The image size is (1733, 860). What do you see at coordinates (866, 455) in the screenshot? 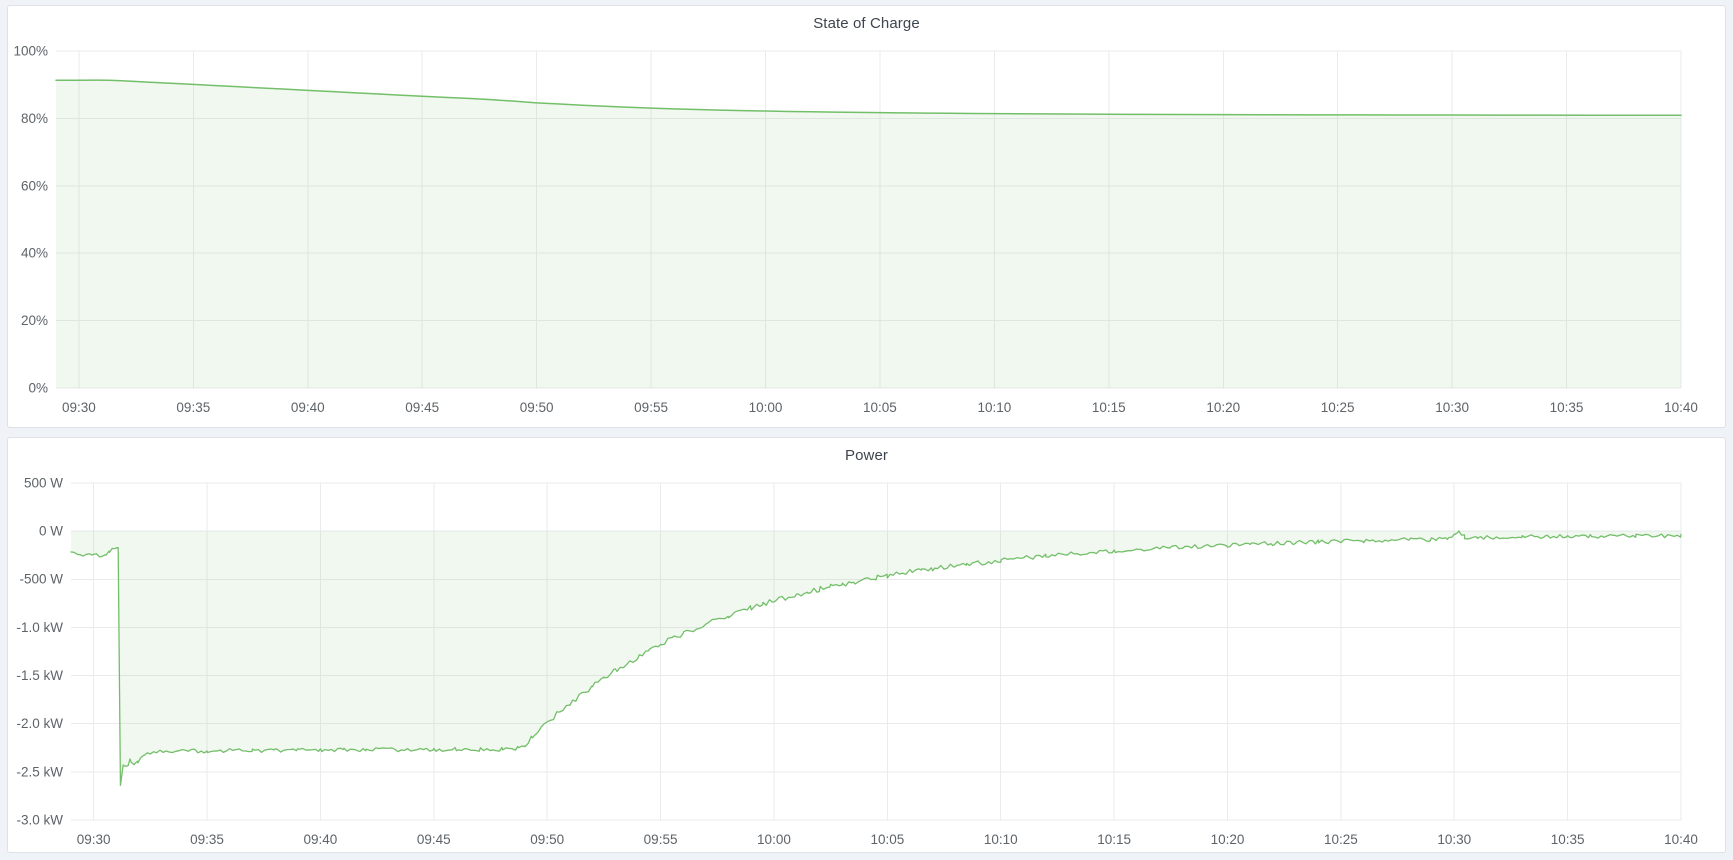
I see `panel-title-power: Power` at bounding box center [866, 455].